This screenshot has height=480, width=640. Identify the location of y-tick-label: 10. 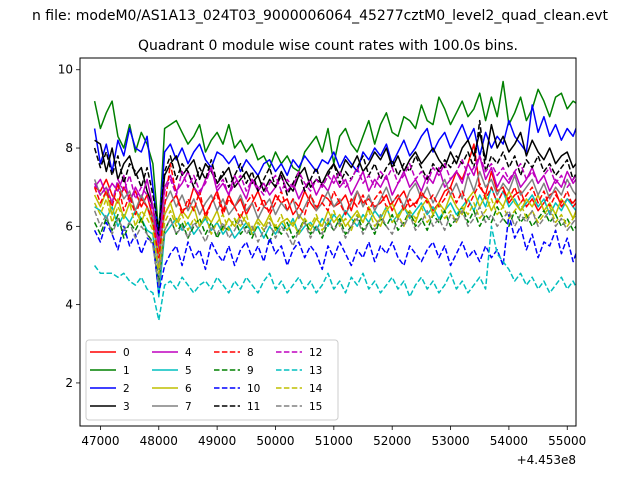
(65, 70).